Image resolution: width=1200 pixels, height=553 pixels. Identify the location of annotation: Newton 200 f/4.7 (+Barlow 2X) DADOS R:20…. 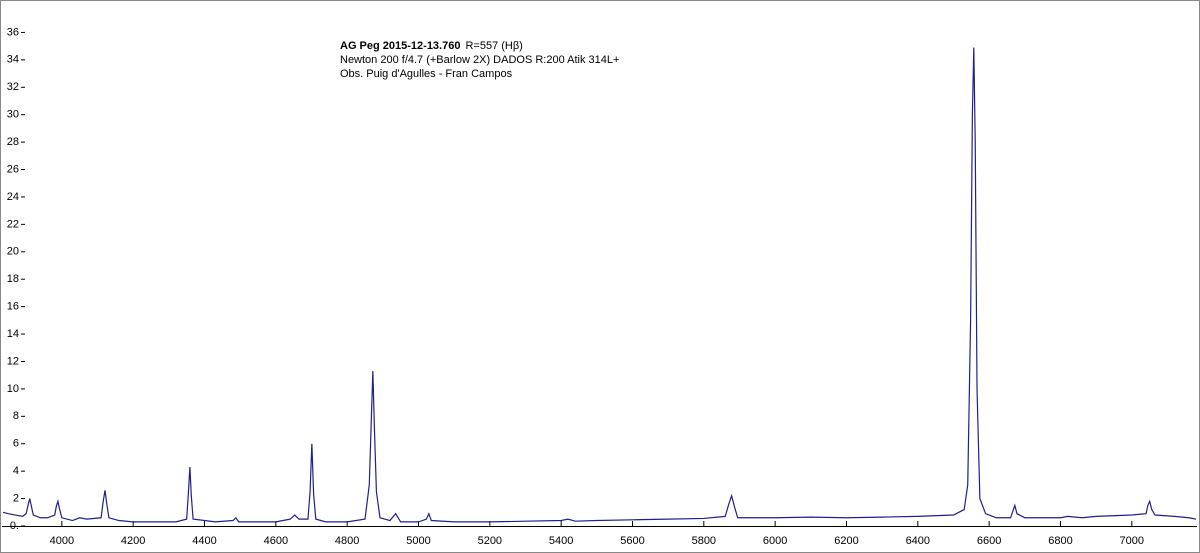
(479, 60).